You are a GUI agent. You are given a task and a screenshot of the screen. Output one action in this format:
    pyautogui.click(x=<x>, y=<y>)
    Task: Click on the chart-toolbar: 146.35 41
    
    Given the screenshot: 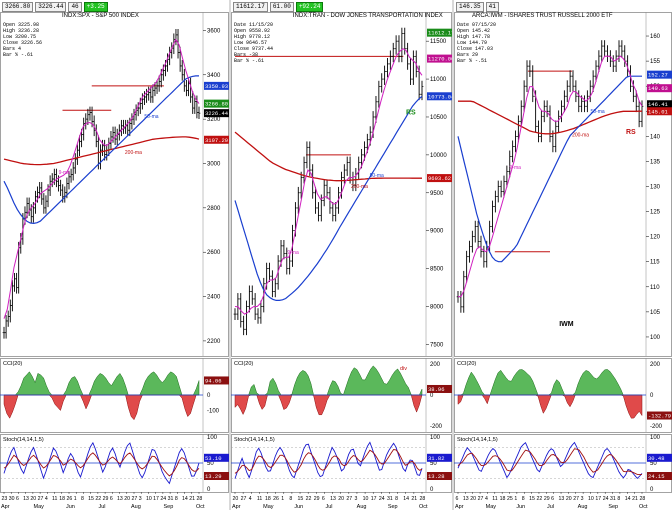 What is the action you would take?
    pyautogui.click(x=477, y=7)
    